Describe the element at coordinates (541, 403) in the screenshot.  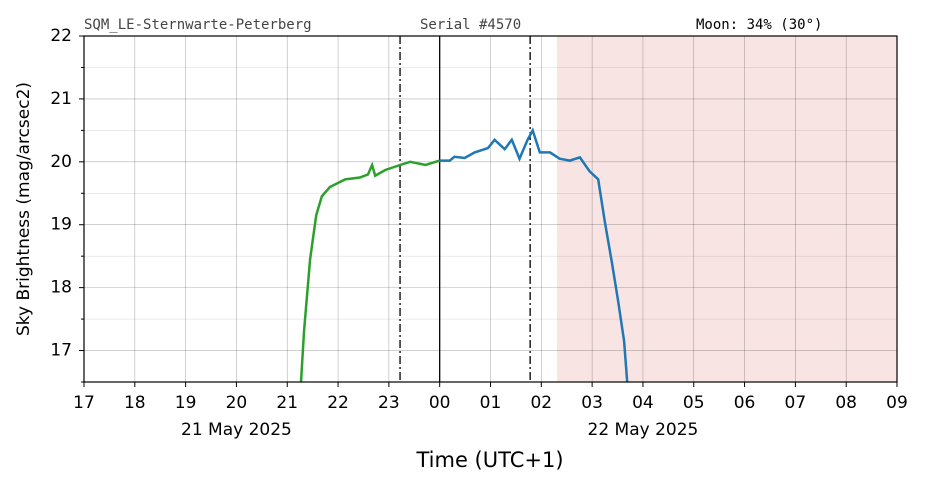
I see `x-tick-label: 02` at that location.